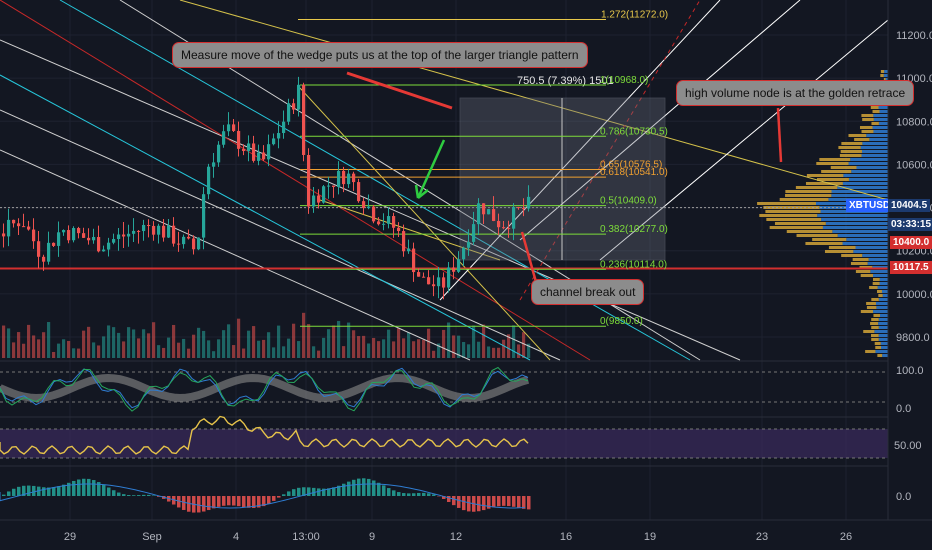 Image resolution: width=932 pixels, height=550 pixels. Describe the element at coordinates (870, 205) in the screenshot. I see `symbol-badge: XBTUSD` at that location.